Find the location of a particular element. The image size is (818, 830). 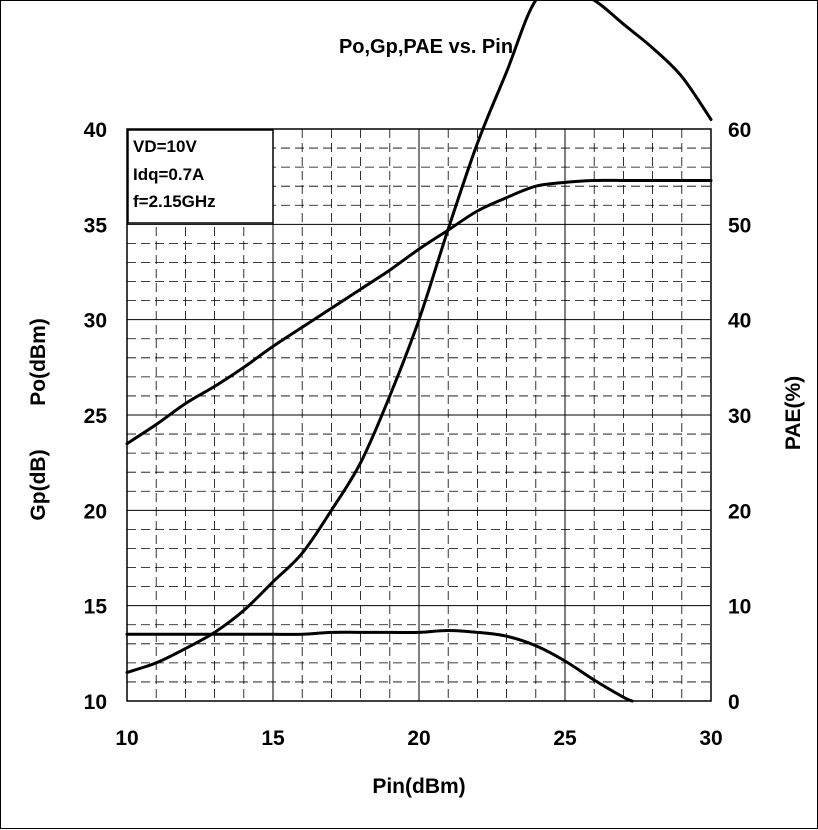

y-right-tick-label: 60 is located at coordinates (739, 130).